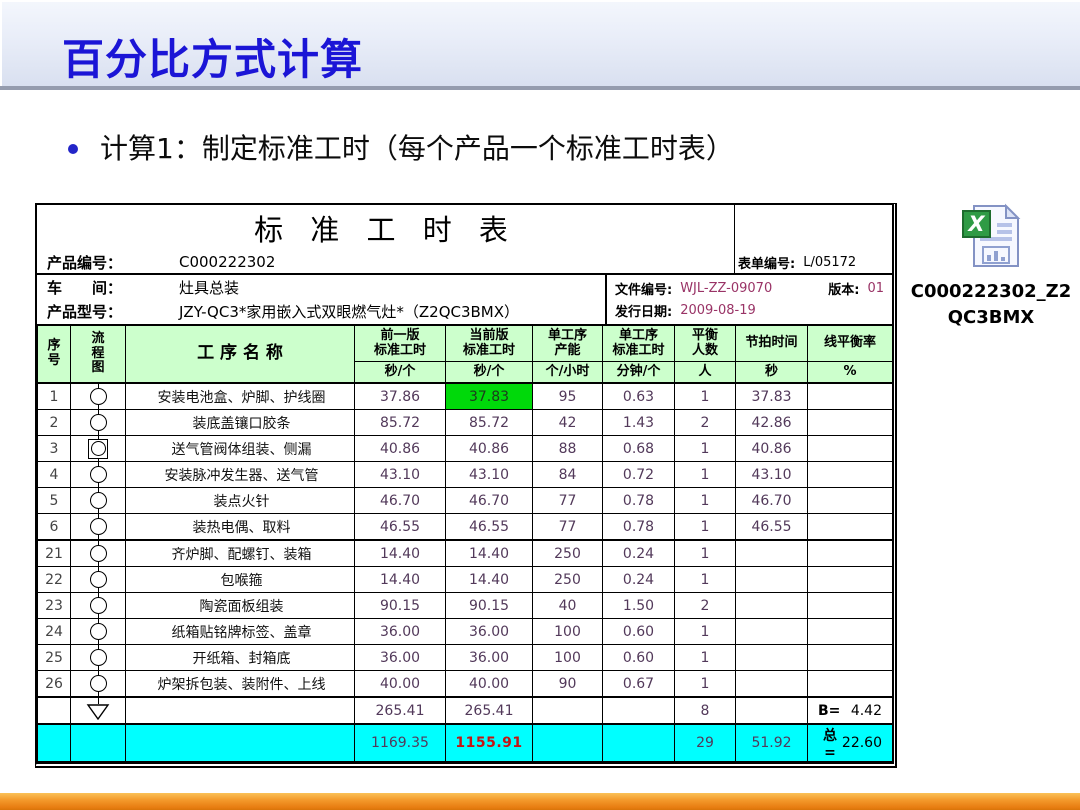 This screenshot has height=810, width=1080. I want to click on takt-cell: 43.10, so click(771, 474).